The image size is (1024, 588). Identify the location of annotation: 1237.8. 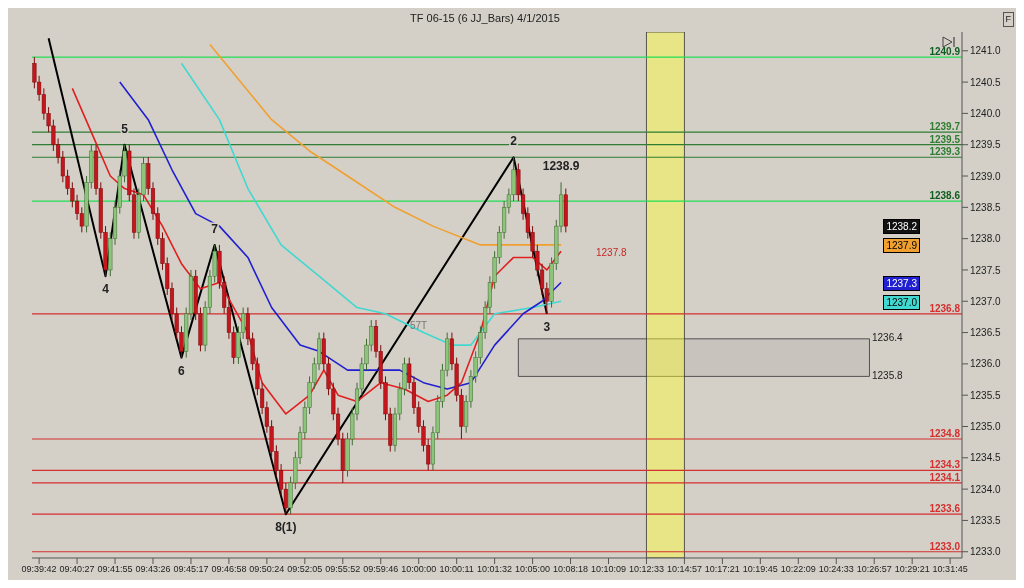
(611, 252).